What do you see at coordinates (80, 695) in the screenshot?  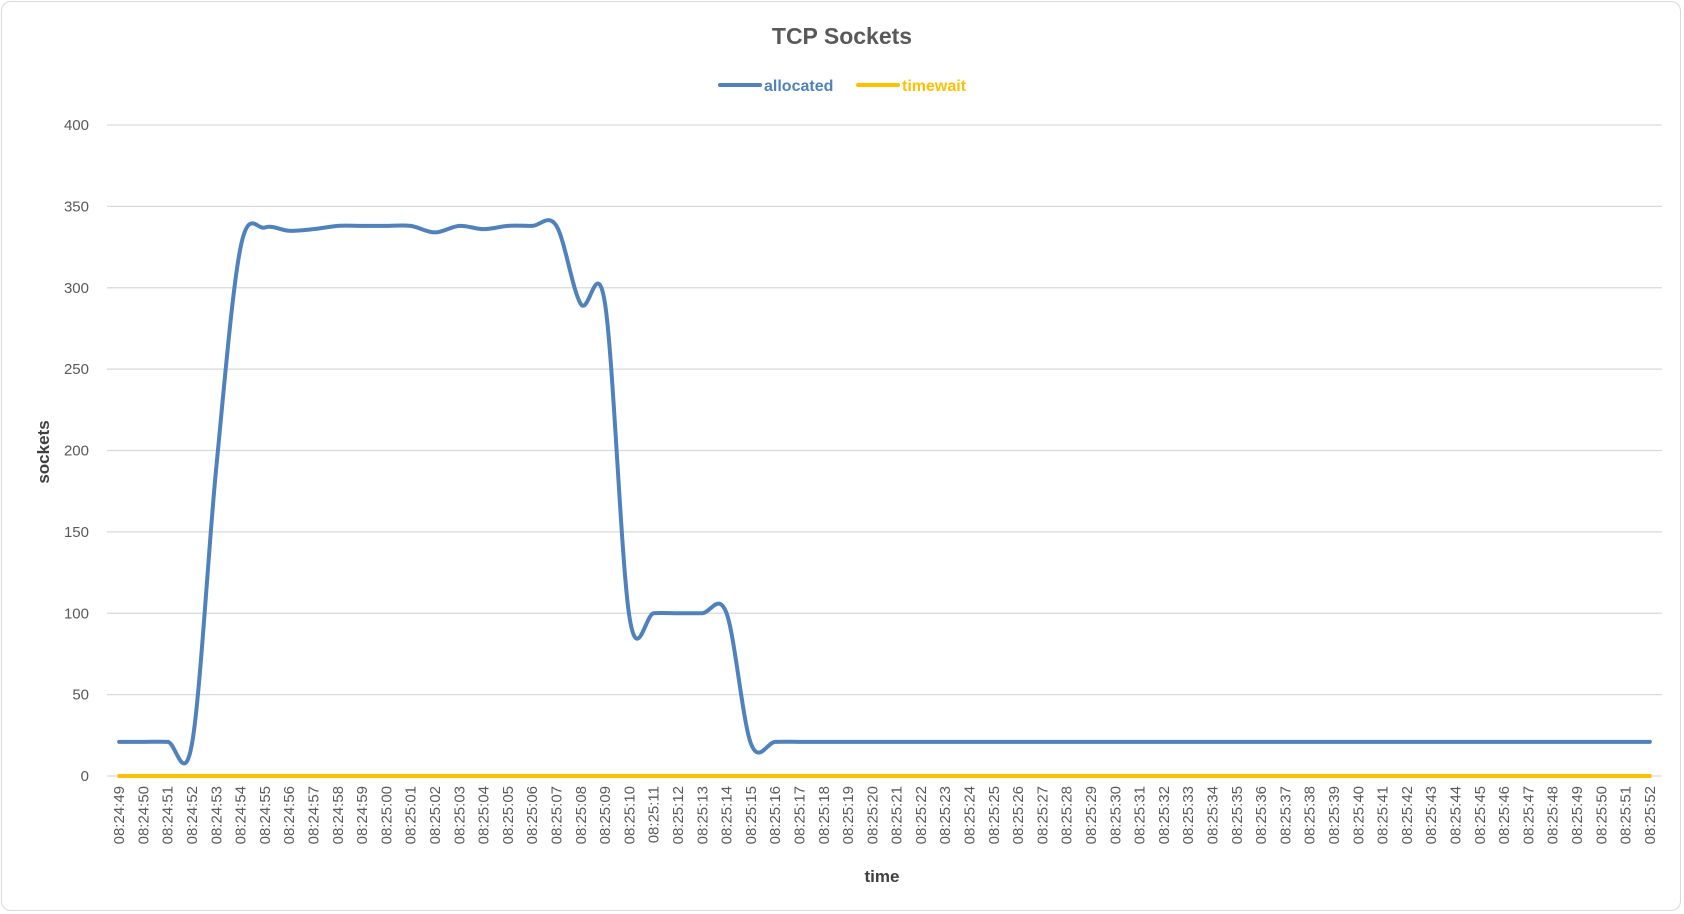 I see `y-tick-label: 50` at bounding box center [80, 695].